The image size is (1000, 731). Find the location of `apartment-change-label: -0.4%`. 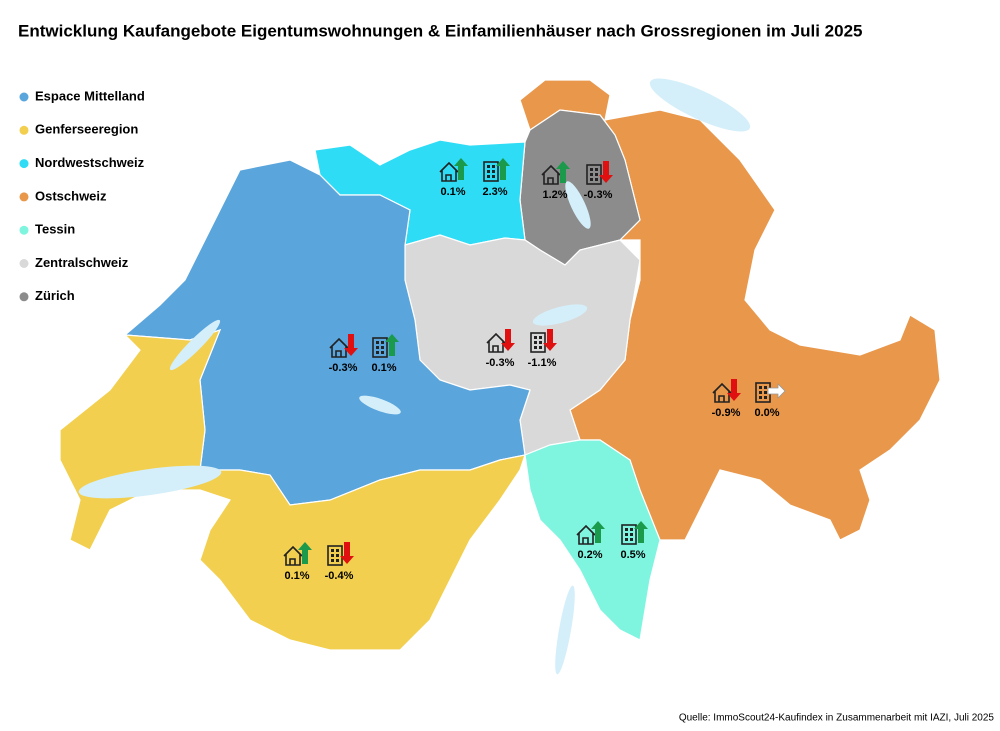

apartment-change-label: -0.4% is located at coordinates (339, 576).